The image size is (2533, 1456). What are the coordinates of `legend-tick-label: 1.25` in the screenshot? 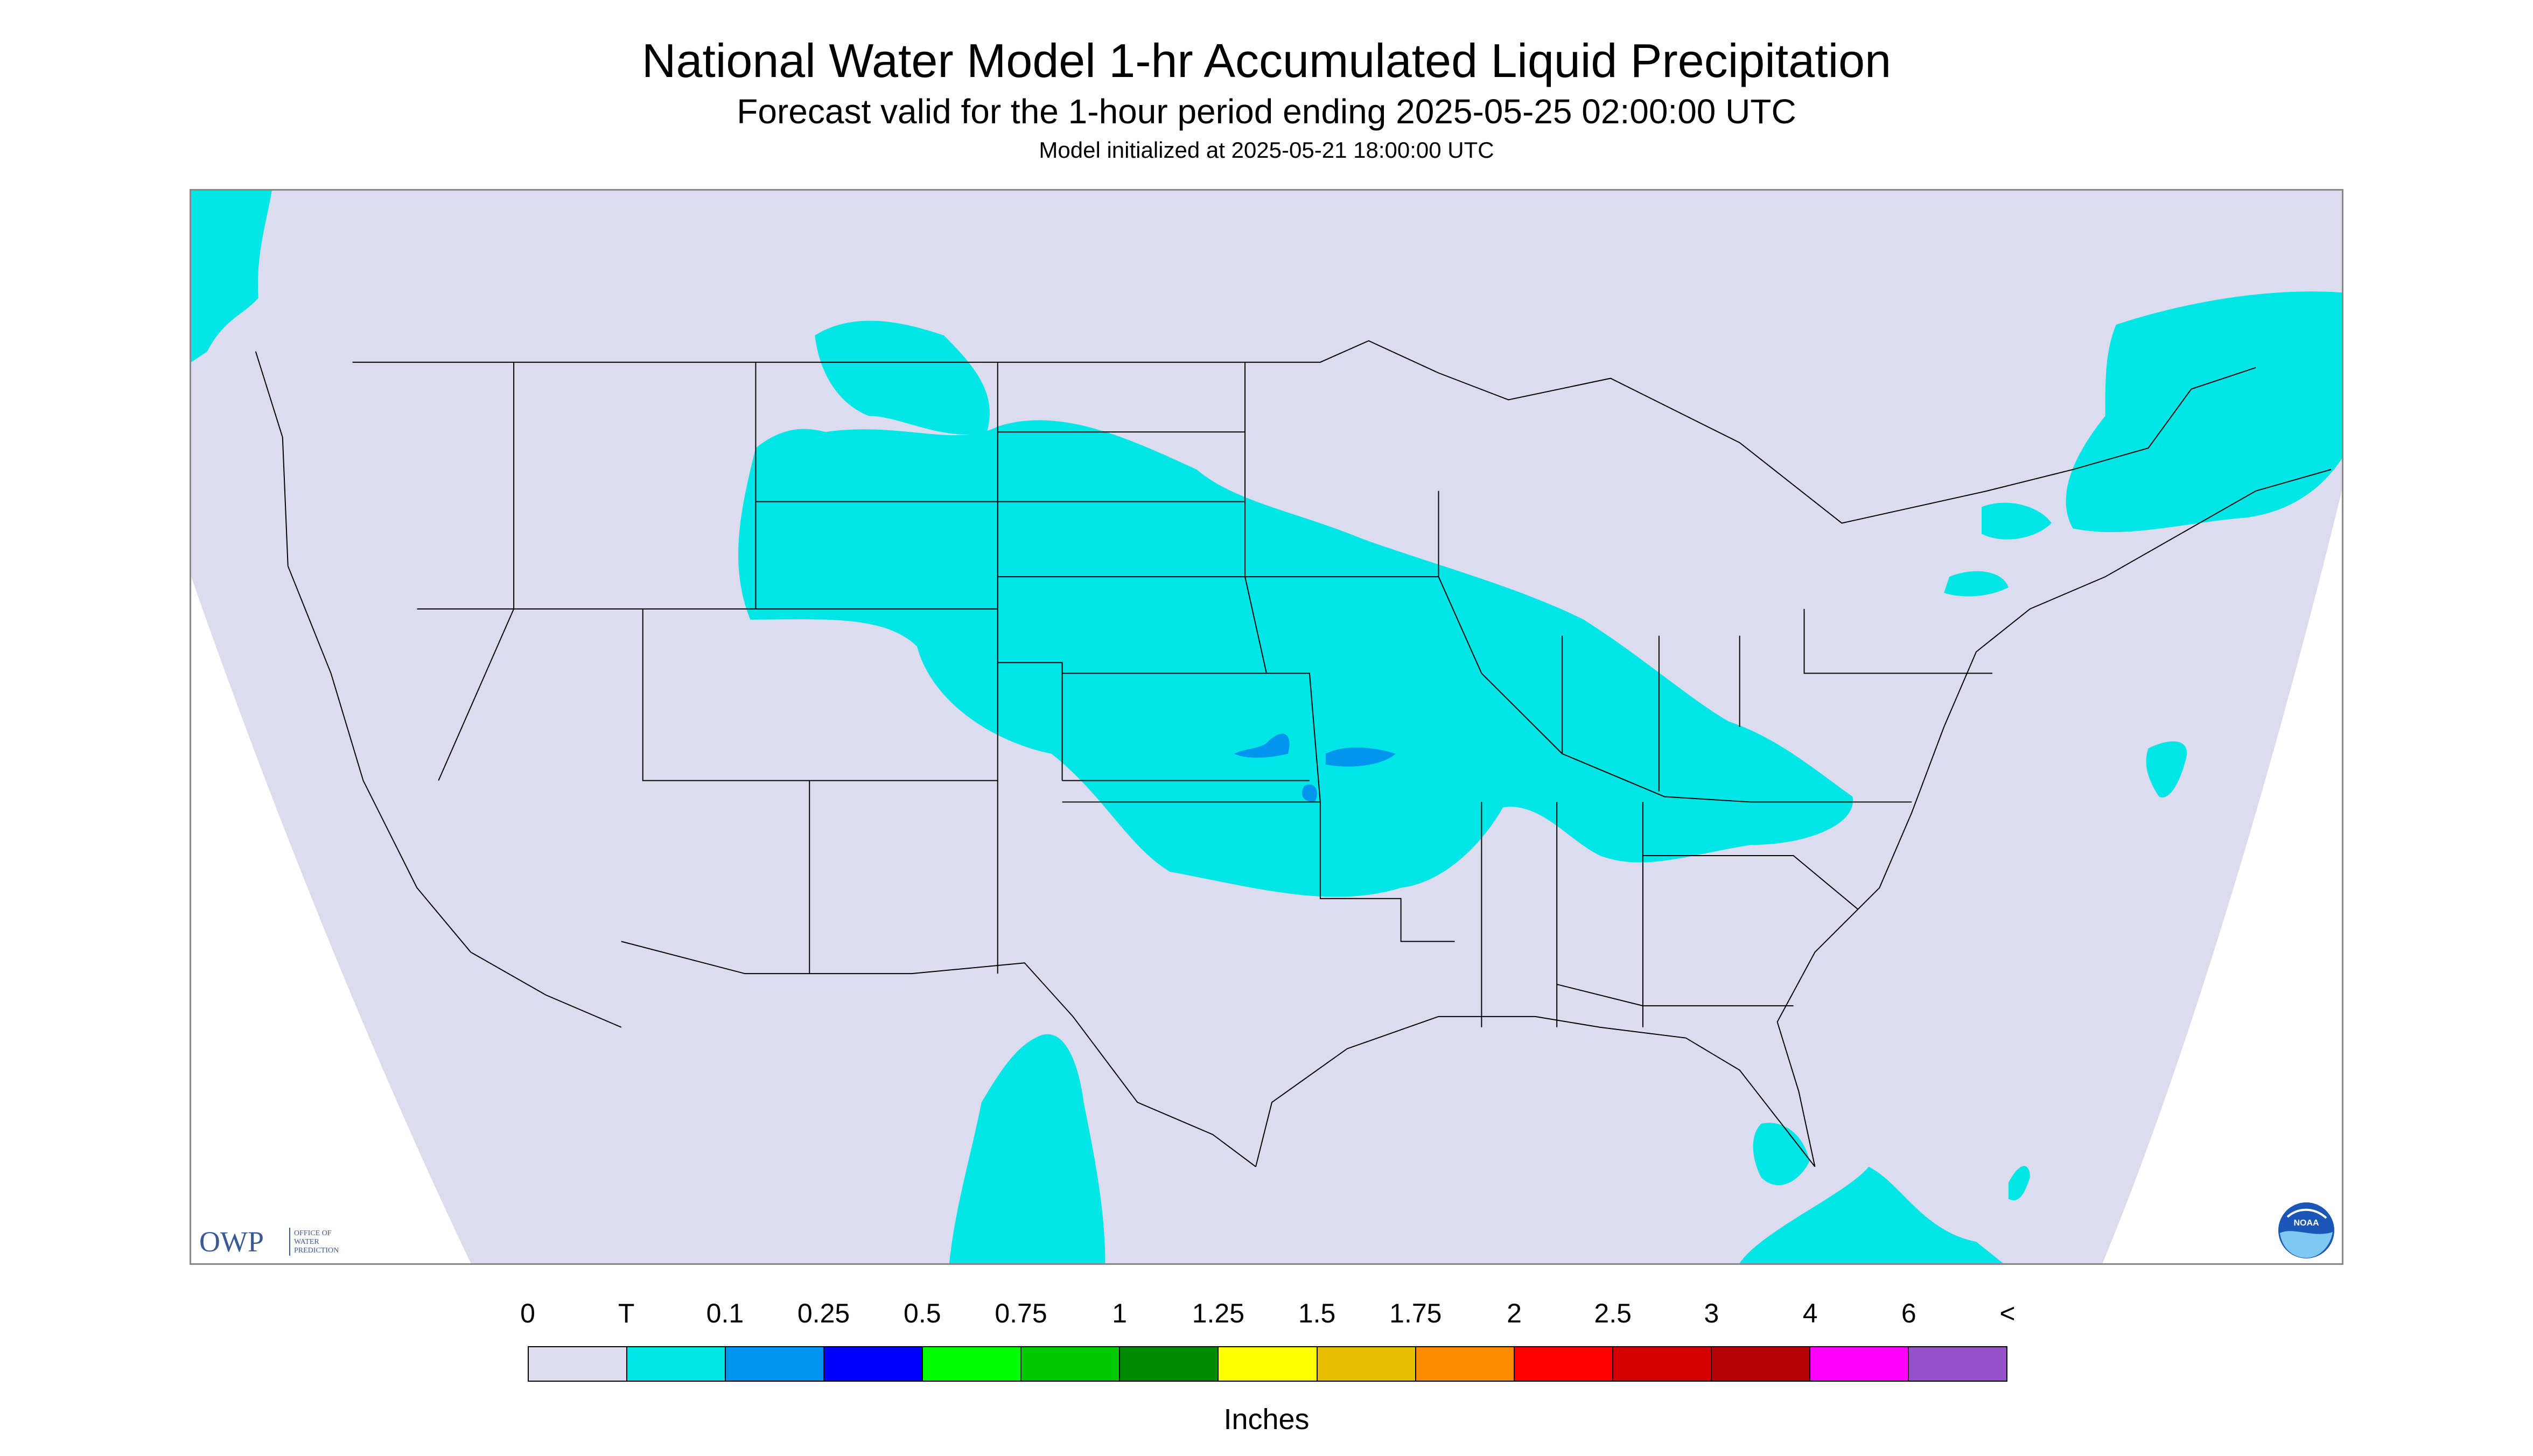 It's located at (1218, 1313).